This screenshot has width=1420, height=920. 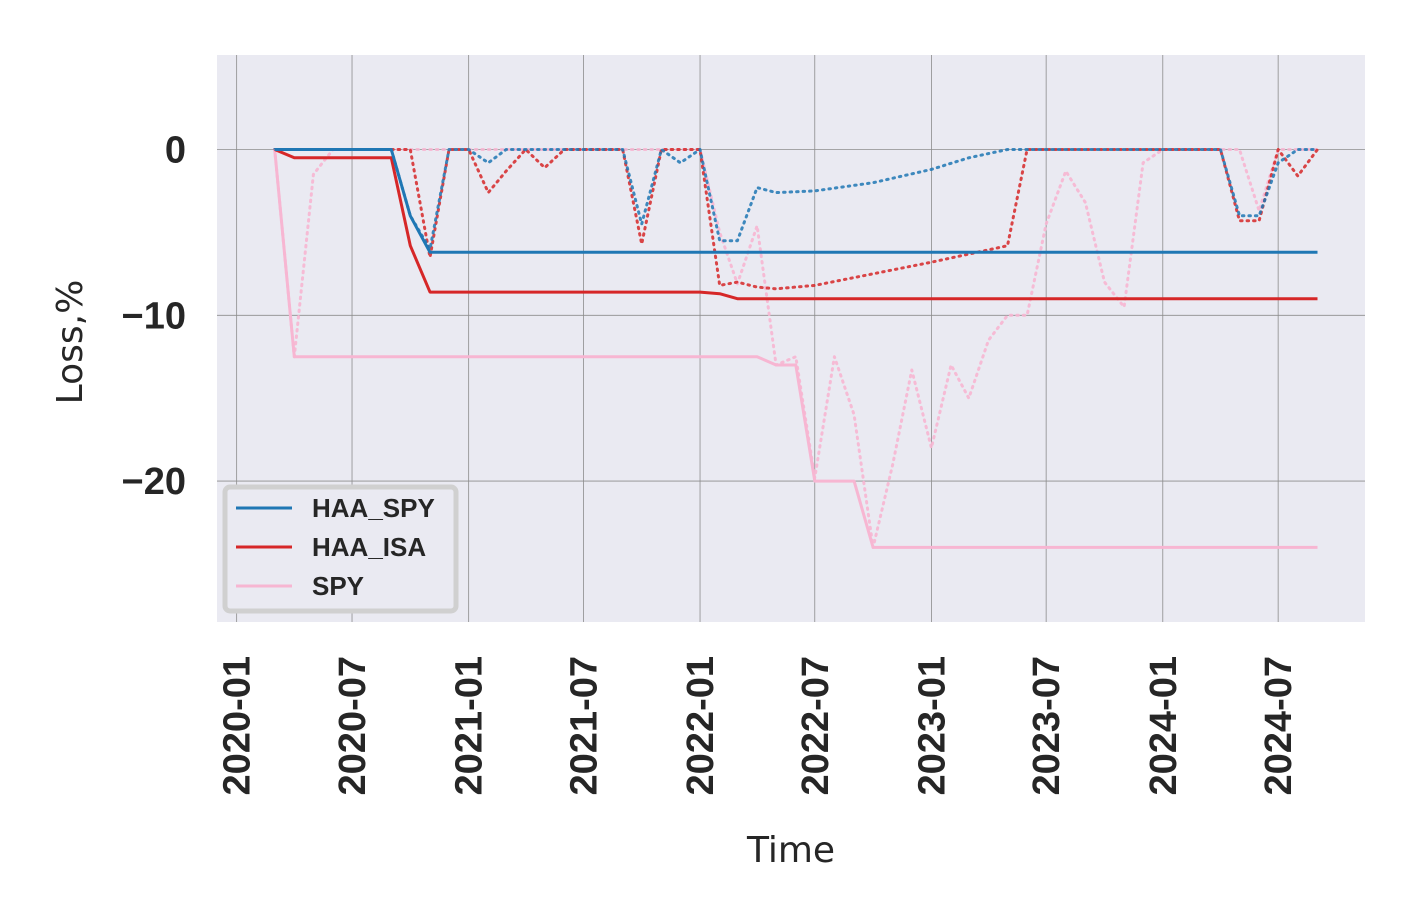 I want to click on series-line-haa-isa, so click(x=796, y=224).